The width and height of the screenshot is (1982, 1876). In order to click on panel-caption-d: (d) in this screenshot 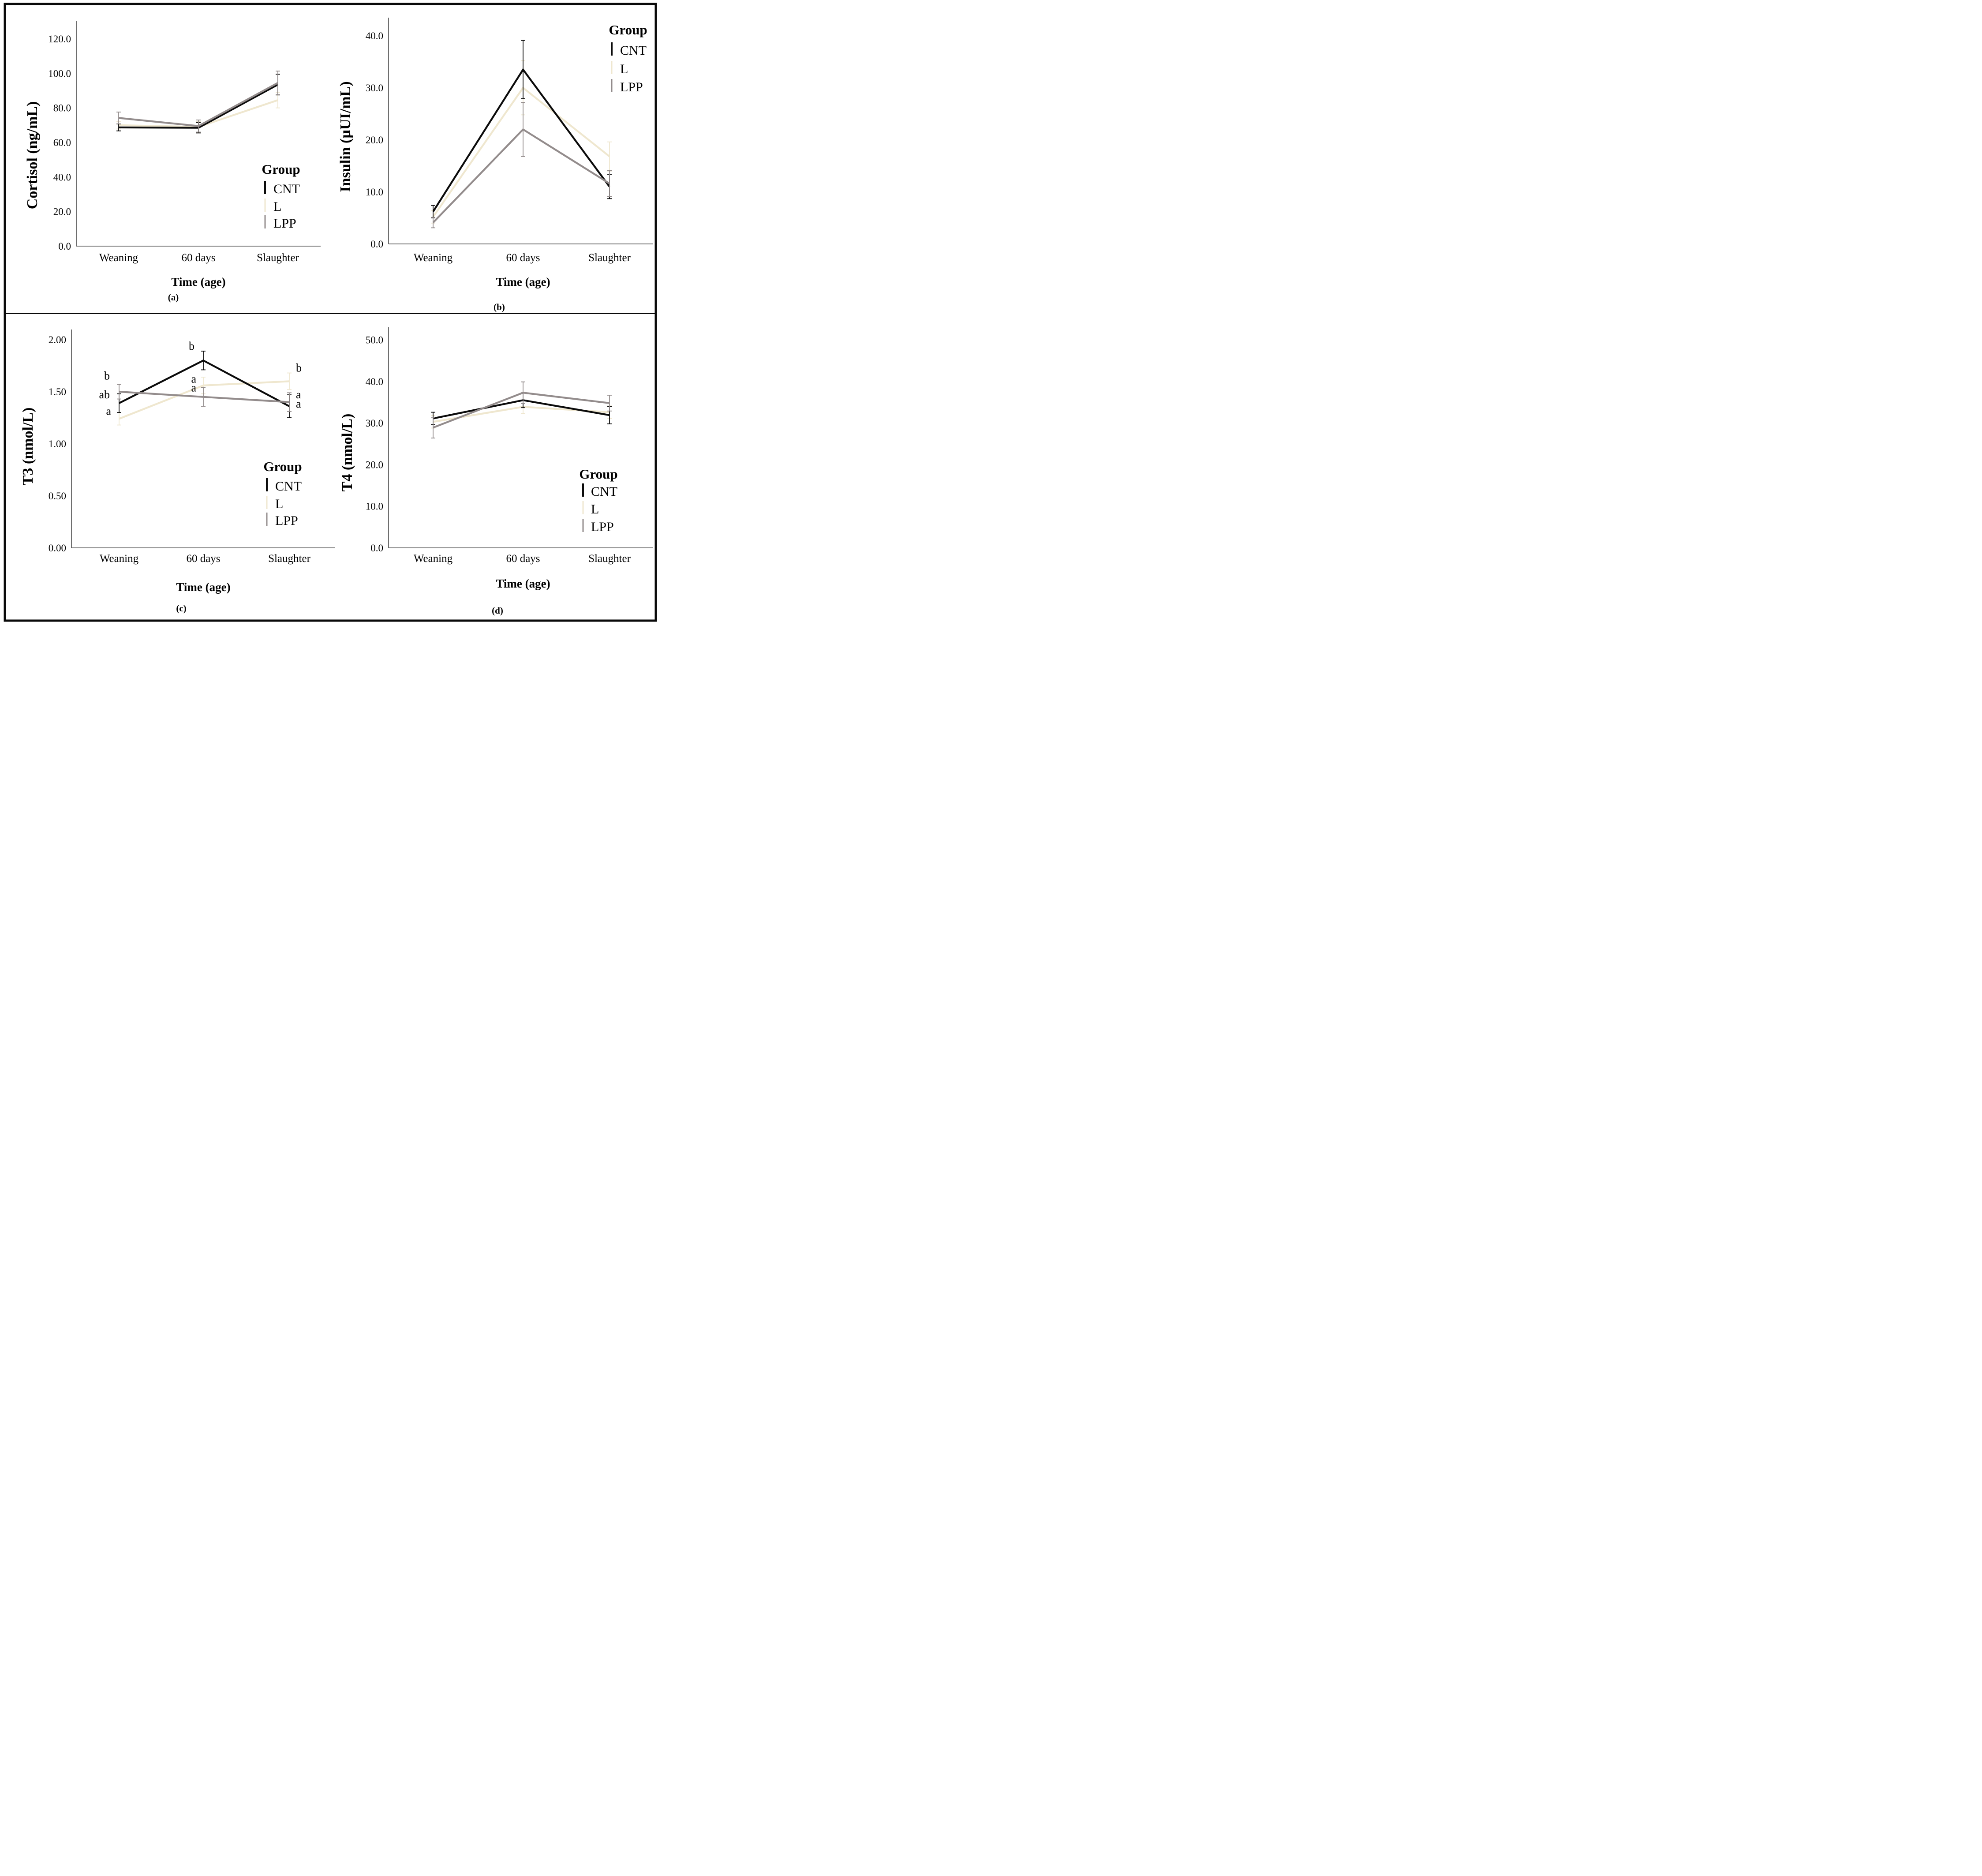, I will do `click(497, 610)`.